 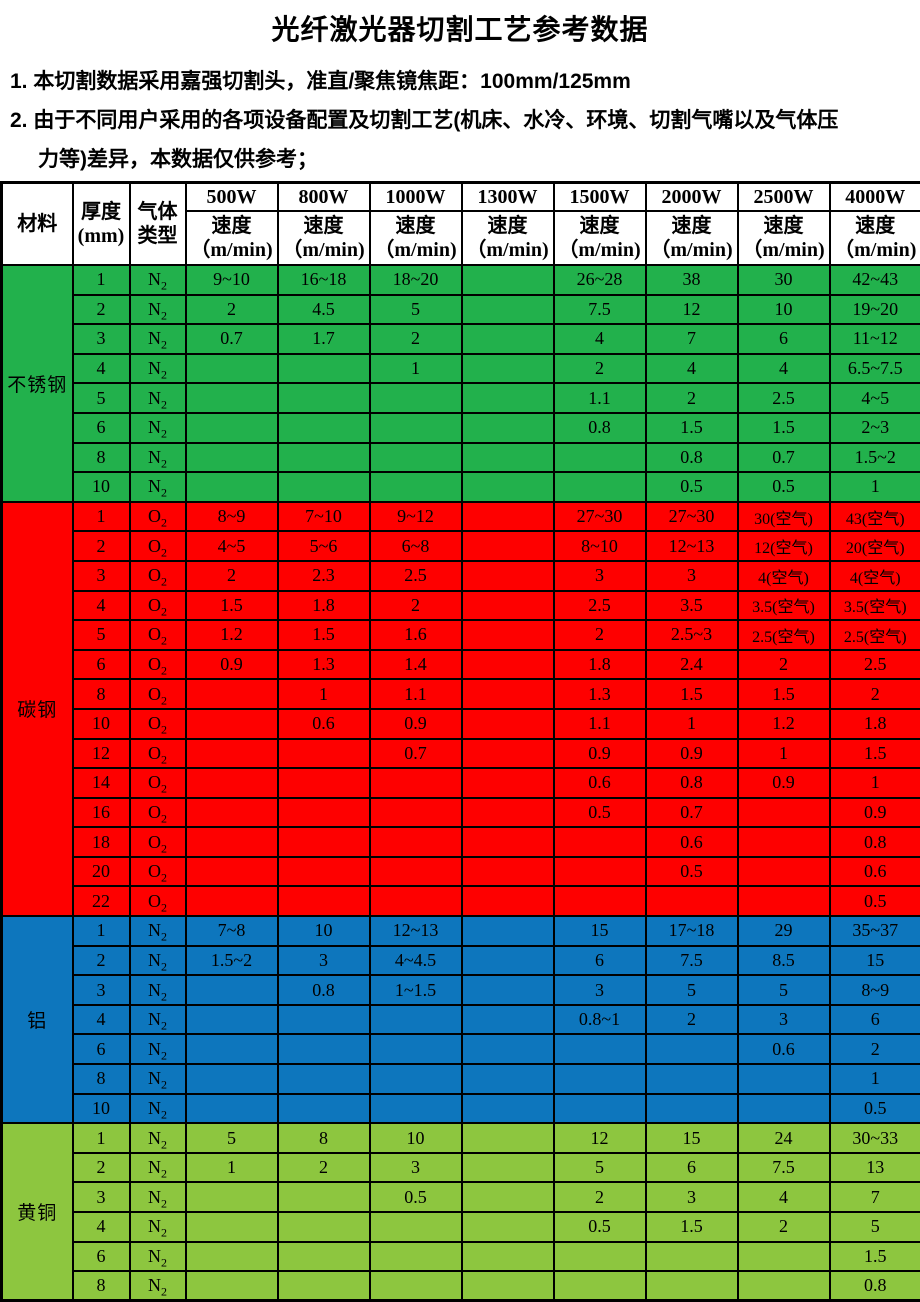 What do you see at coordinates (460, 24) in the screenshot?
I see `page-title: 光纤激光器切割工艺参考数据` at bounding box center [460, 24].